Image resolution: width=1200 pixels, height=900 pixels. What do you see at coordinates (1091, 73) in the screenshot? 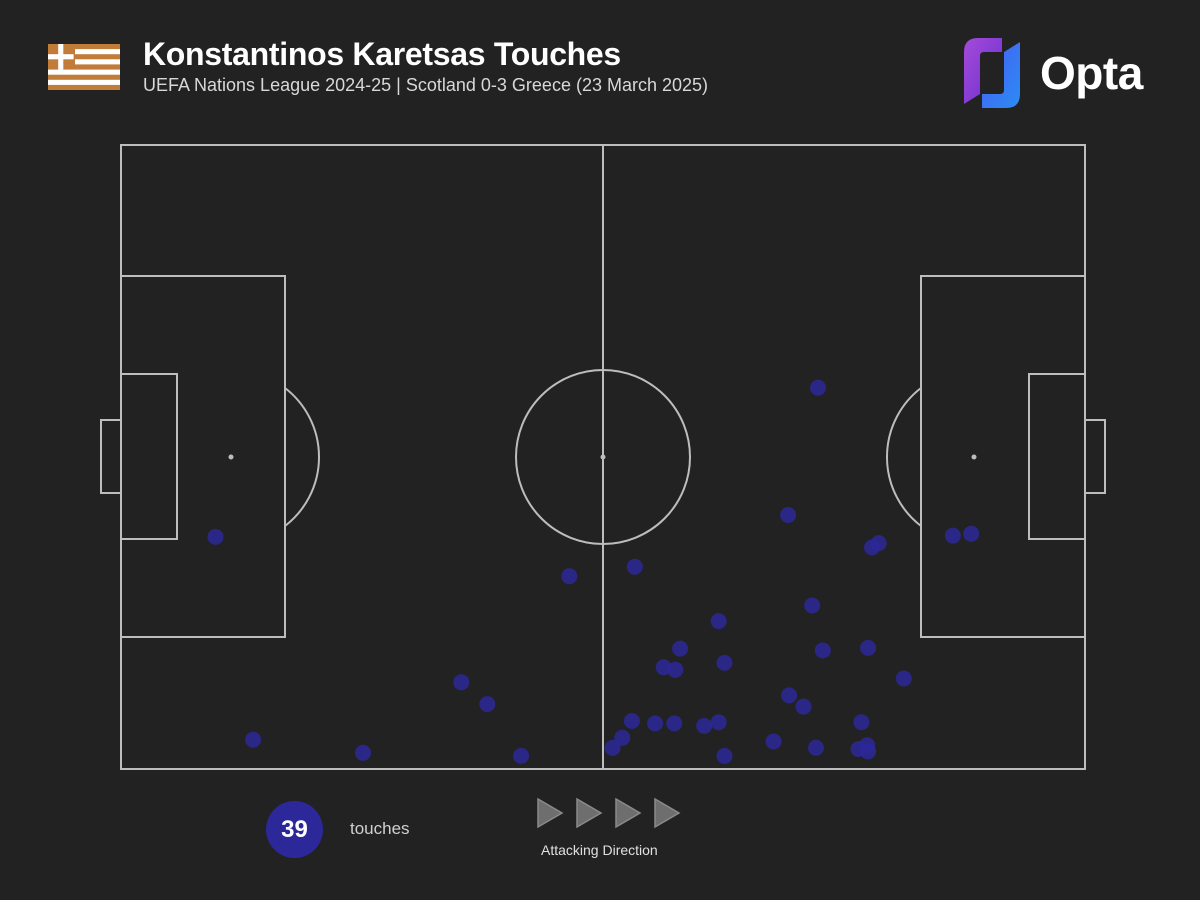
I see `opta-brand-text: Opta` at bounding box center [1091, 73].